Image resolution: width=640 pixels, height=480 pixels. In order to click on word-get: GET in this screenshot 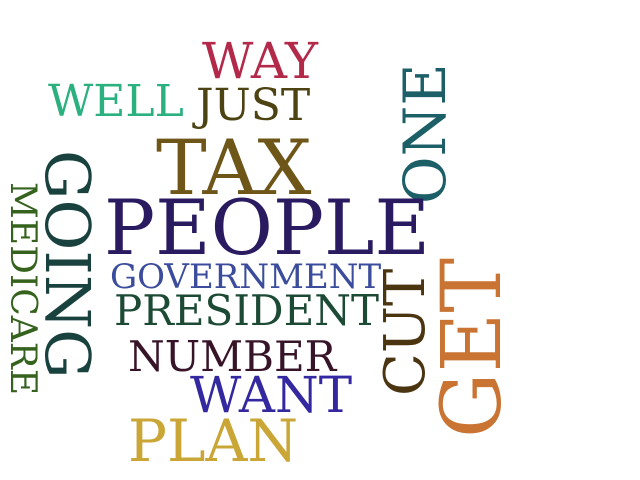, I will do `click(472, 347)`.